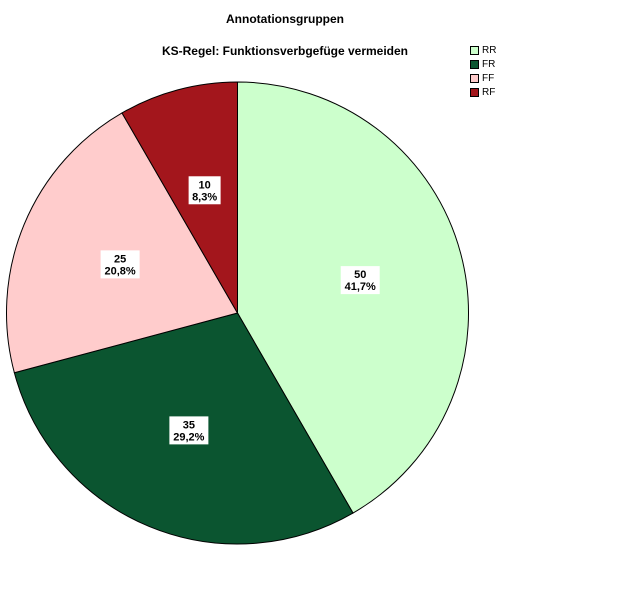  What do you see at coordinates (489, 64) in the screenshot?
I see `legend-label: FR` at bounding box center [489, 64].